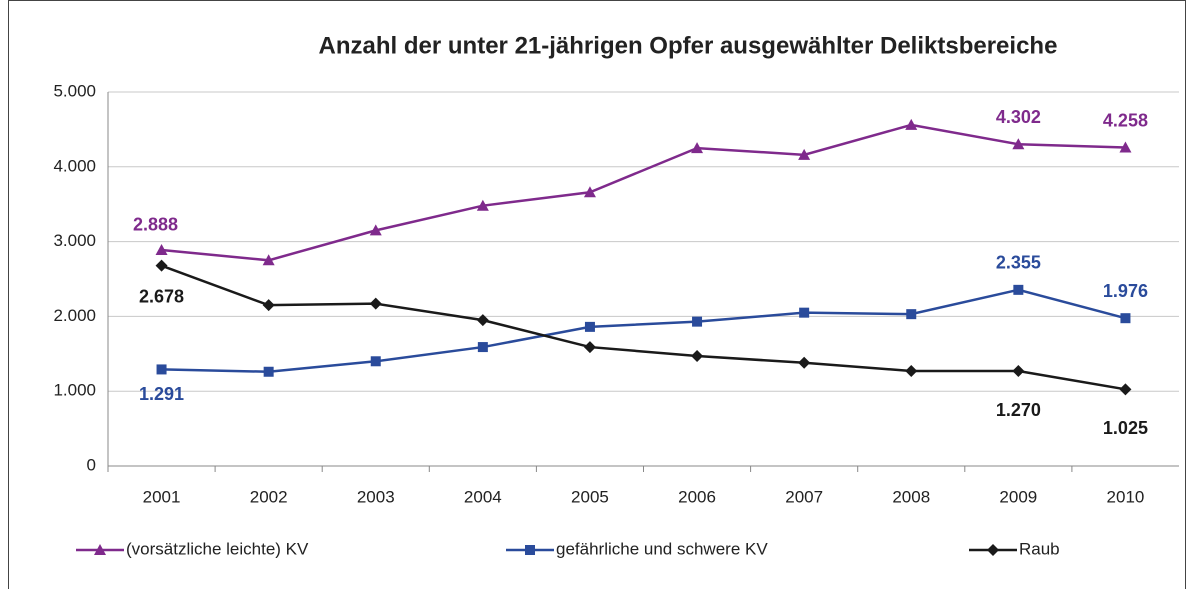 This screenshot has width=1194, height=589. I want to click on x-tick-label: 2002, so click(269, 496).